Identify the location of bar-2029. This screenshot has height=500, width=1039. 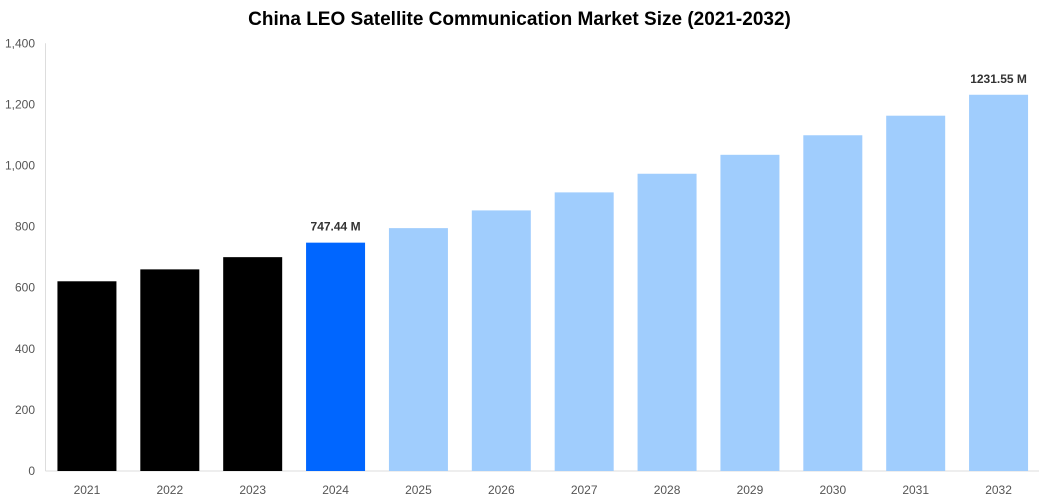
(750, 312).